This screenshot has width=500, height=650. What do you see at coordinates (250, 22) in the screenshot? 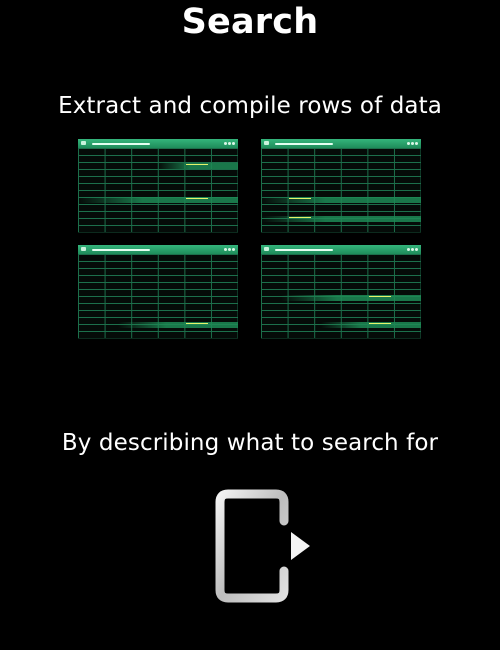
I see `page-title: Search` at bounding box center [250, 22].